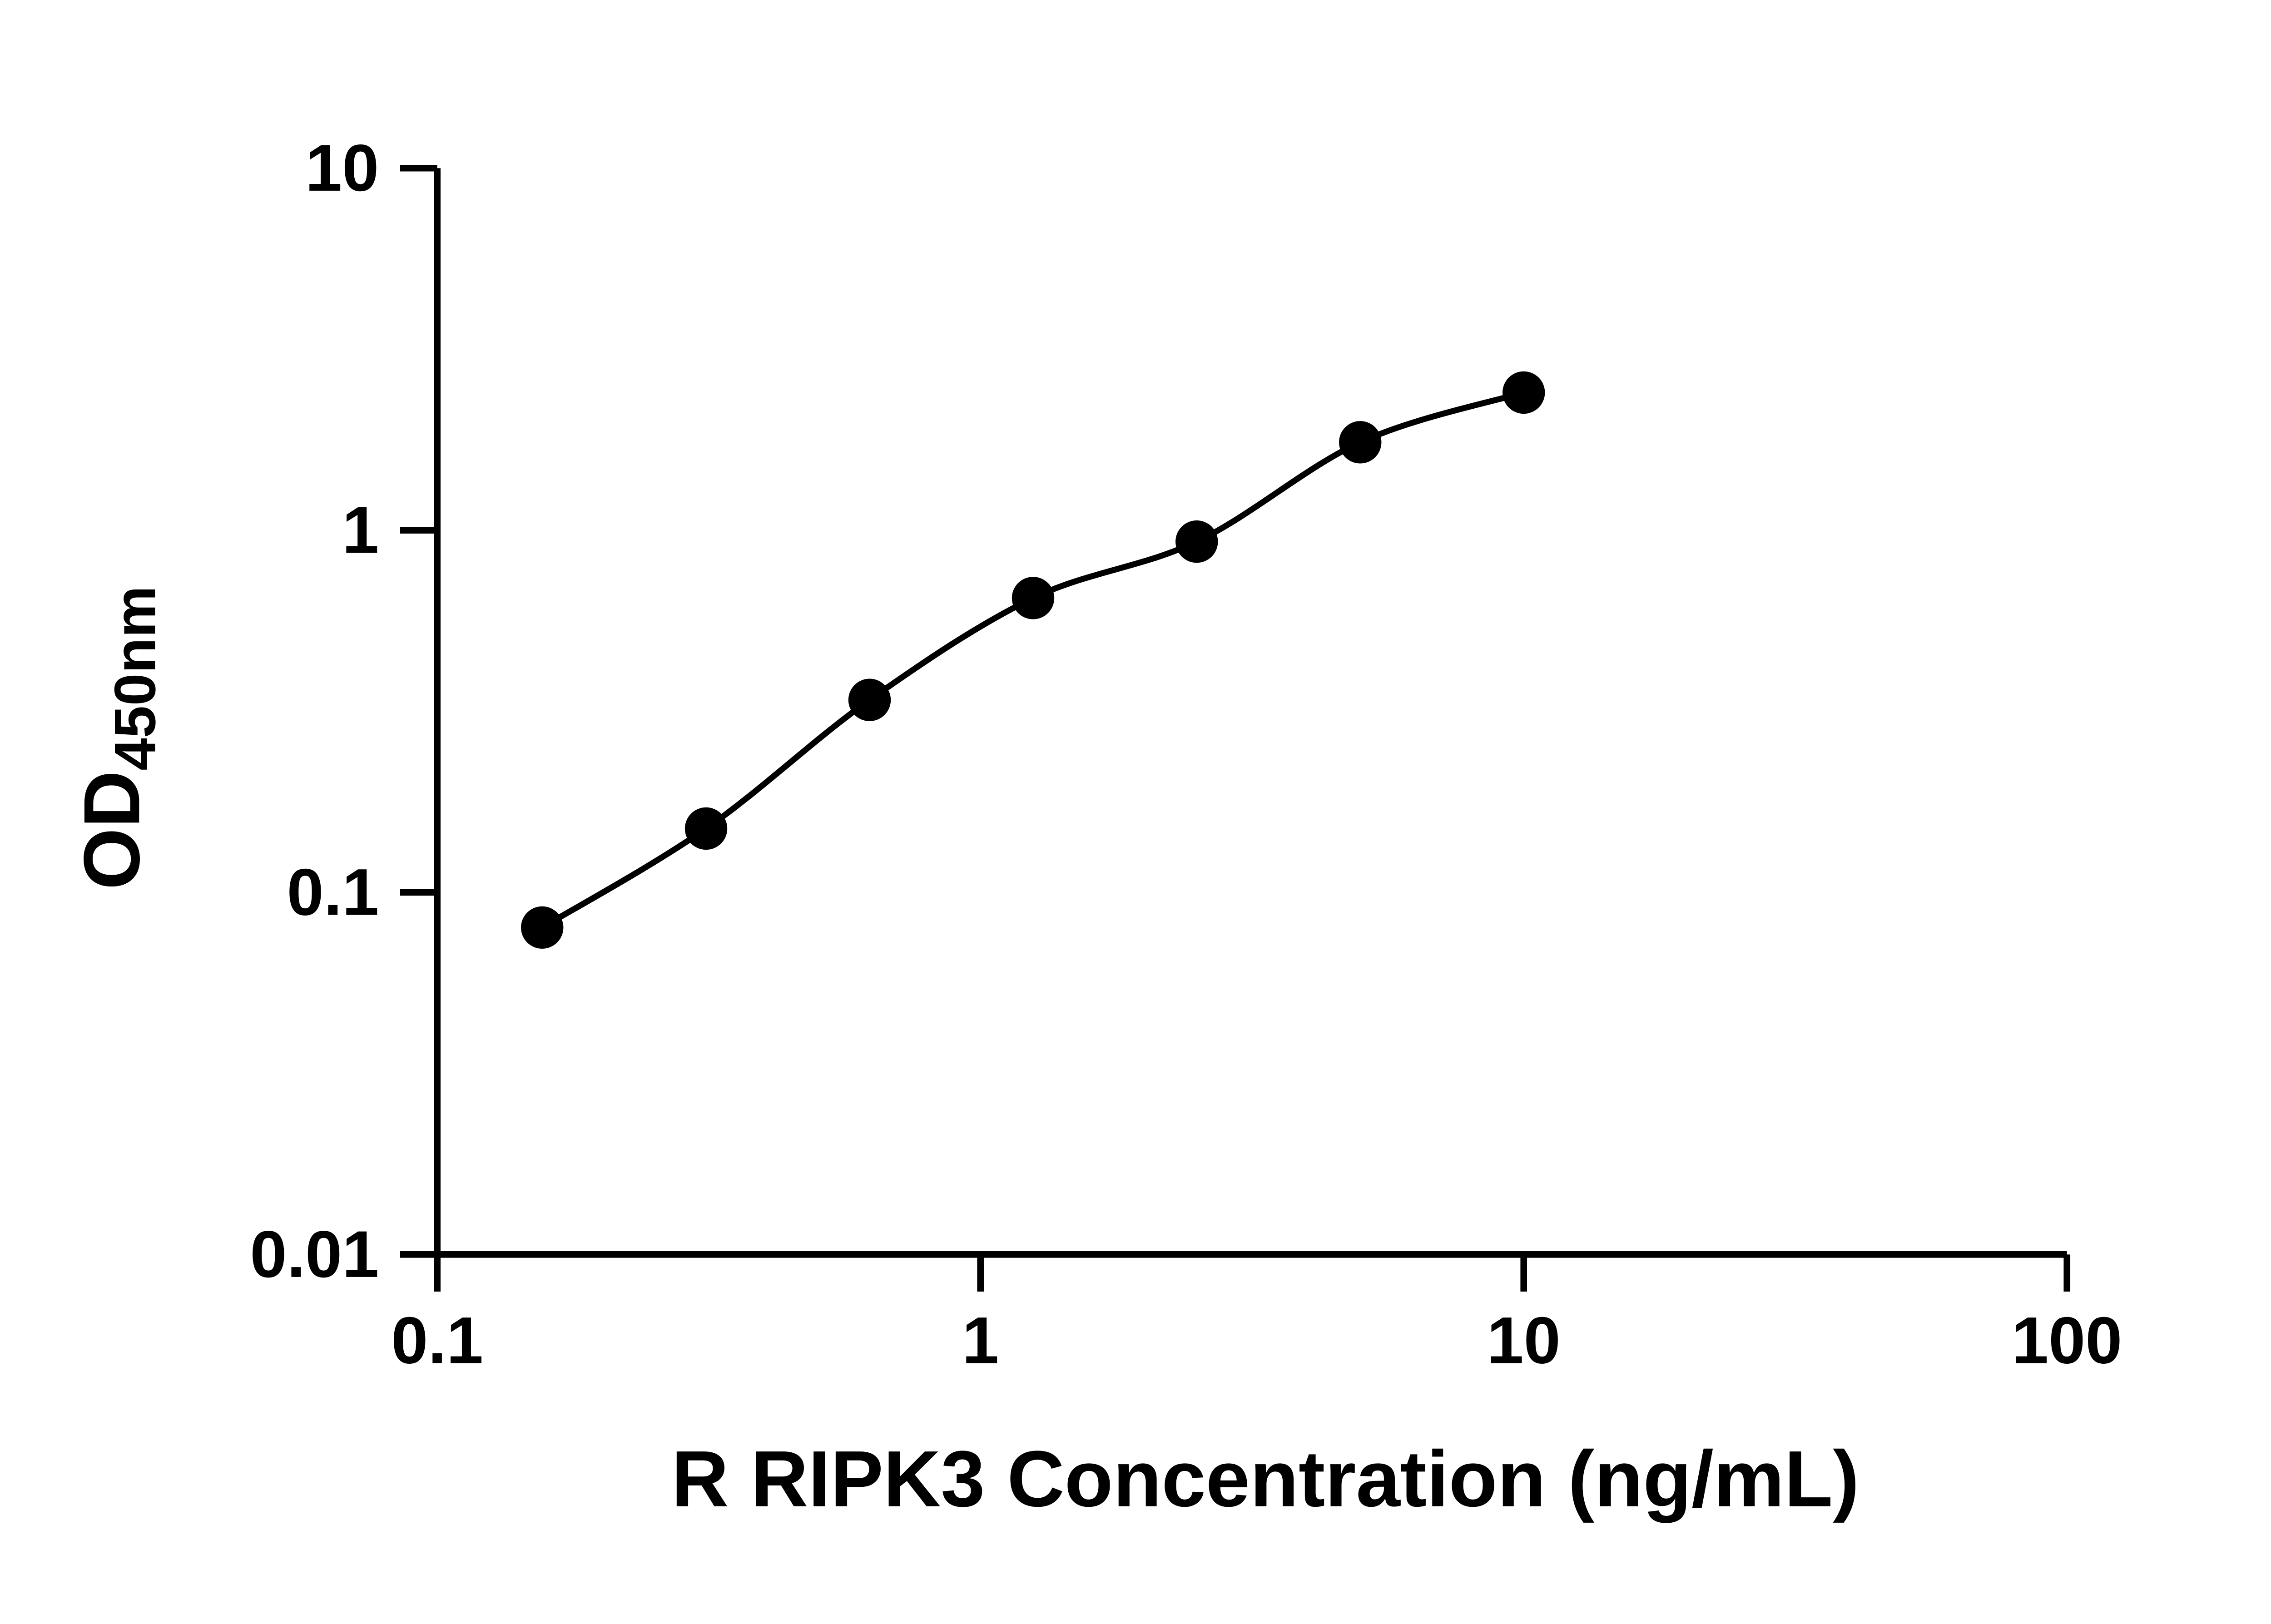 This screenshot has width=2271, height=1624. I want to click on y-tick-label: 10, so click(342, 168).